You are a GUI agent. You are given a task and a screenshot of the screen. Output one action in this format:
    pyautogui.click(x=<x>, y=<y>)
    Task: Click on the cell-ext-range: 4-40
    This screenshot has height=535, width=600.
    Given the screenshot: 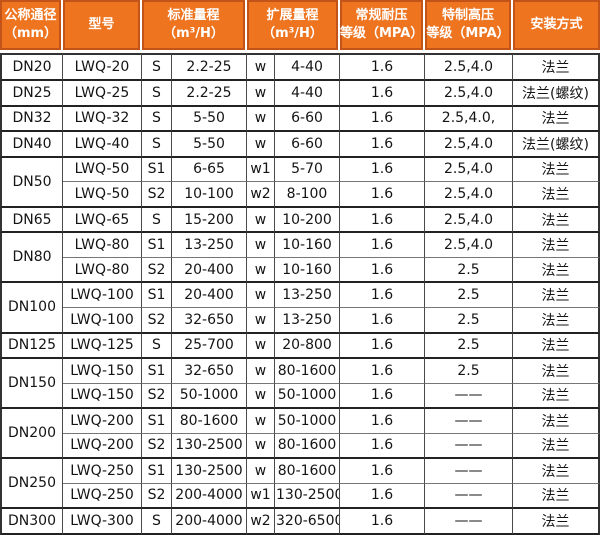 What is the action you would take?
    pyautogui.click(x=307, y=93)
    